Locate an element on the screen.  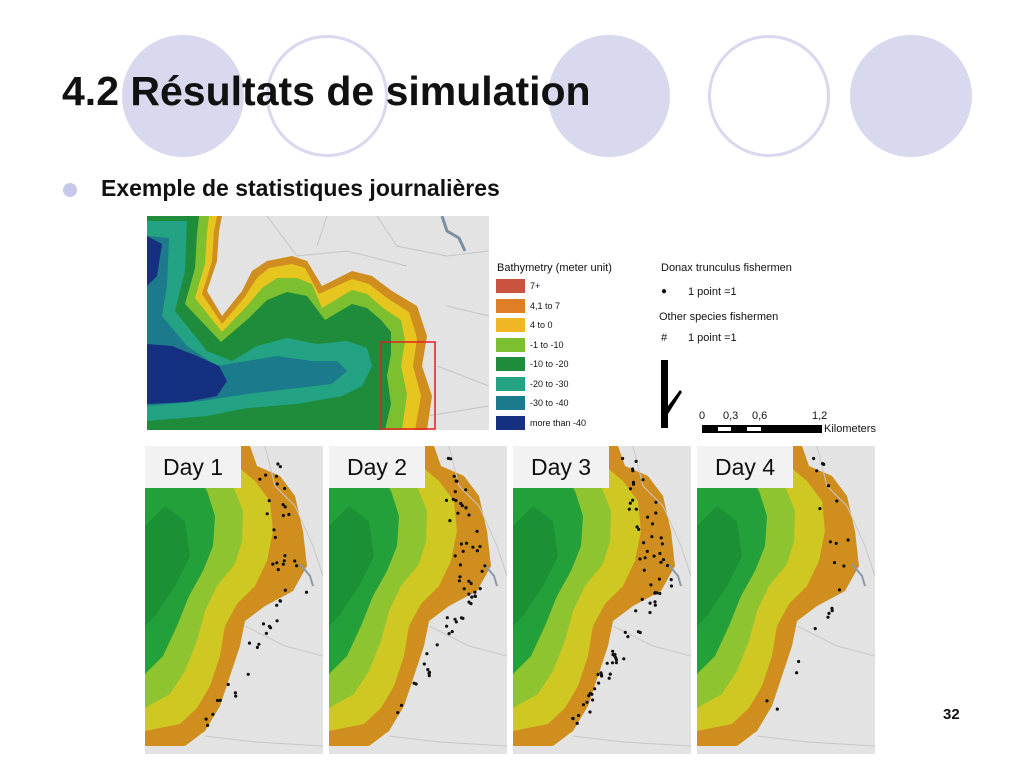
bullet-icon is located at coordinates (70, 190).